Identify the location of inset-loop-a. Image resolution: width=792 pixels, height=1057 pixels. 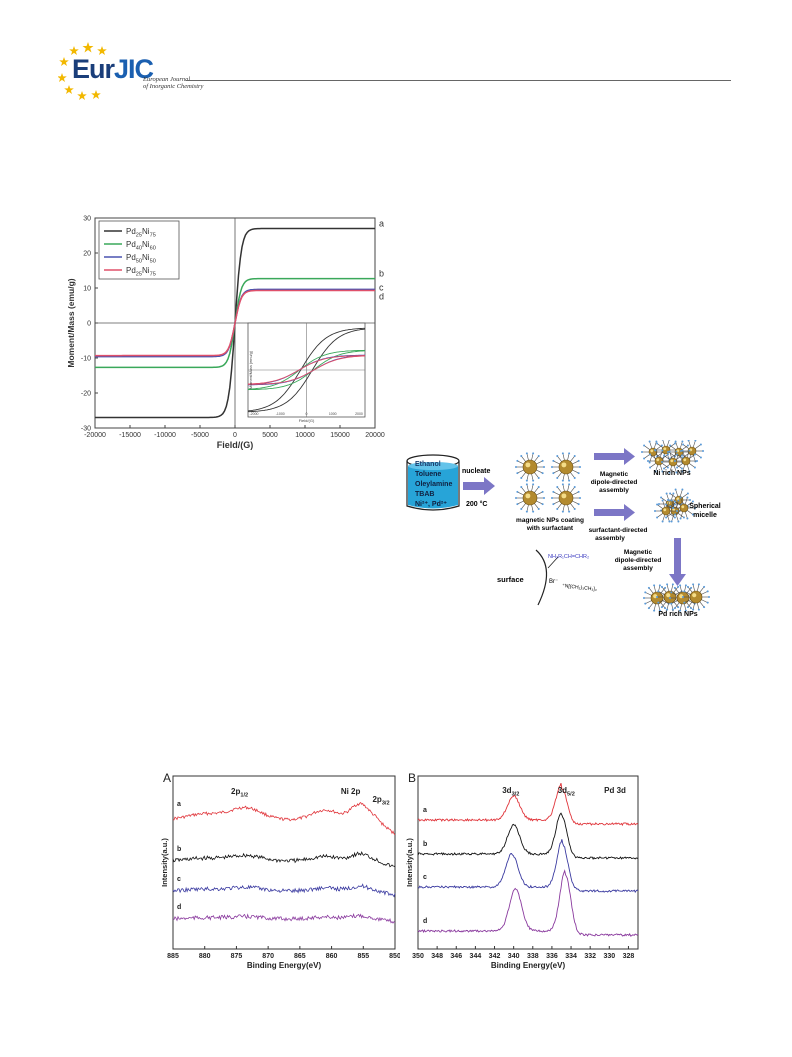
(306, 369).